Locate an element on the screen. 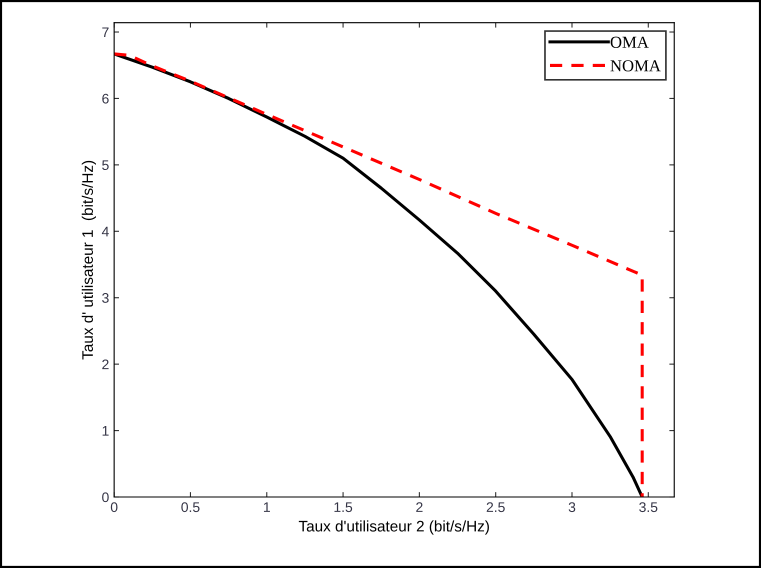 The image size is (761, 568). legend-label: NOMA is located at coordinates (635, 66).